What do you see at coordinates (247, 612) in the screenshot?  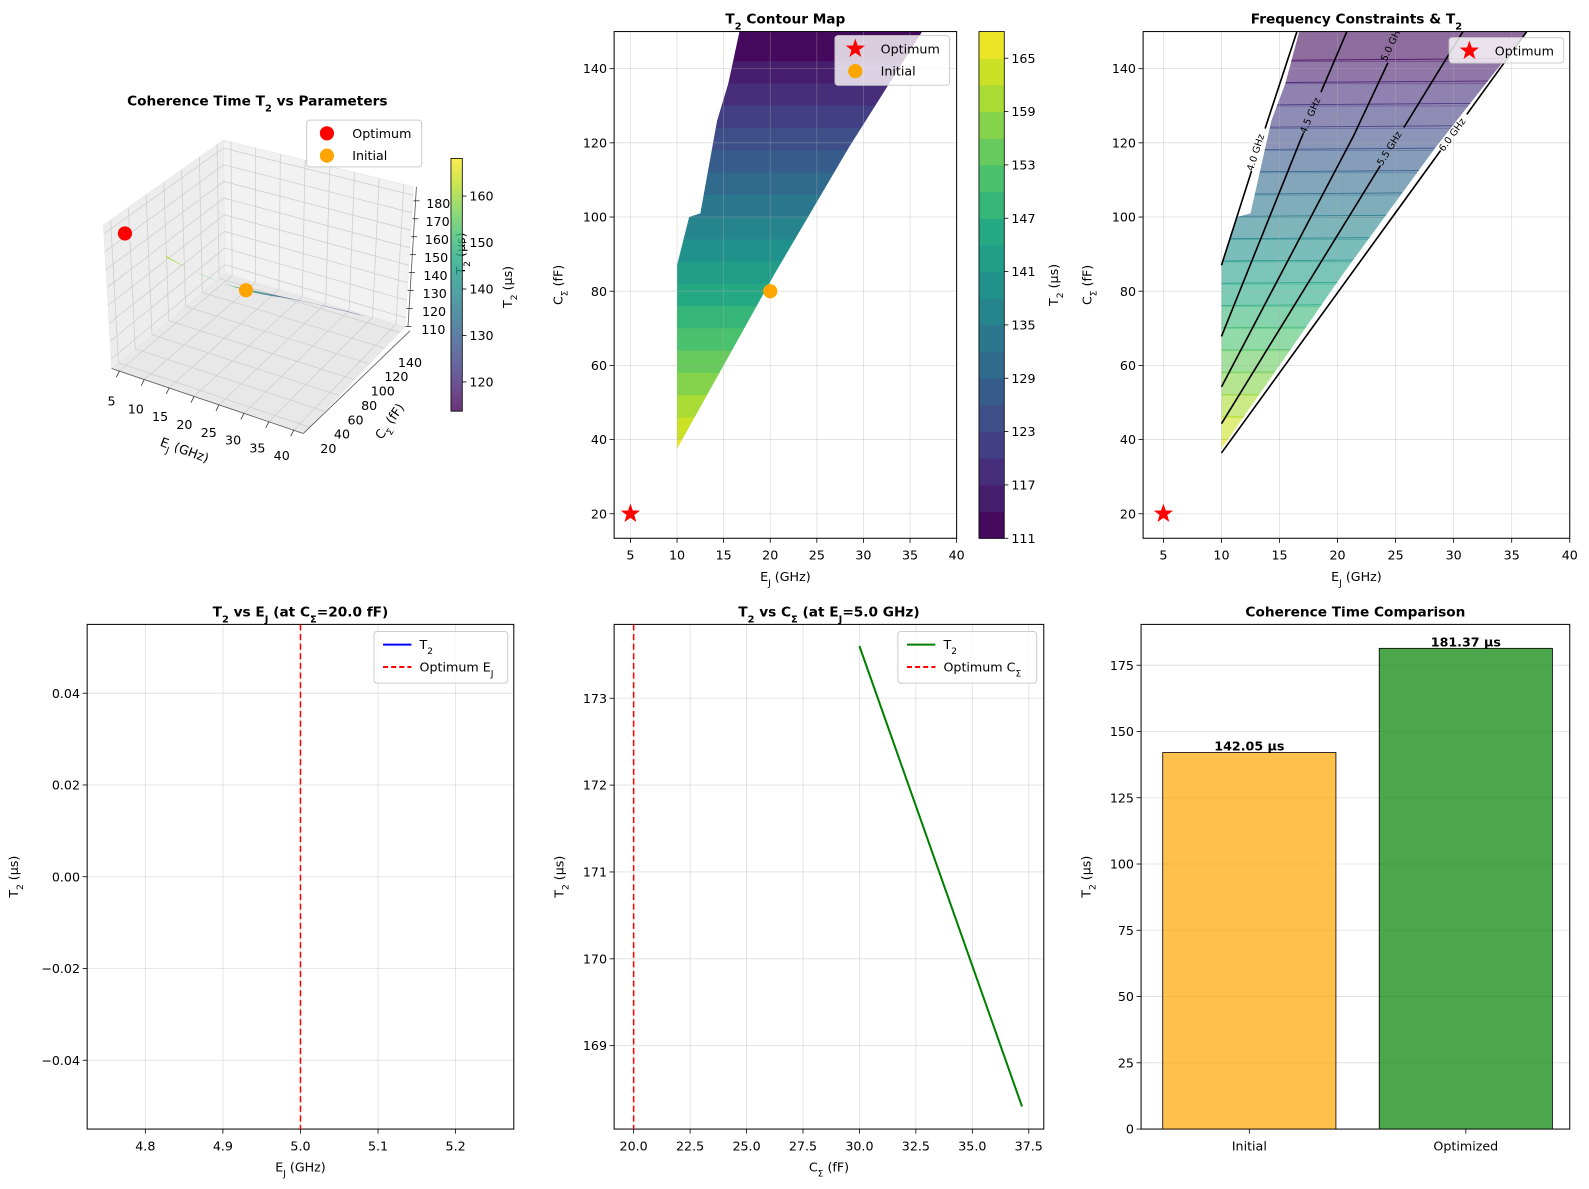 I see `text-run: vs E` at bounding box center [247, 612].